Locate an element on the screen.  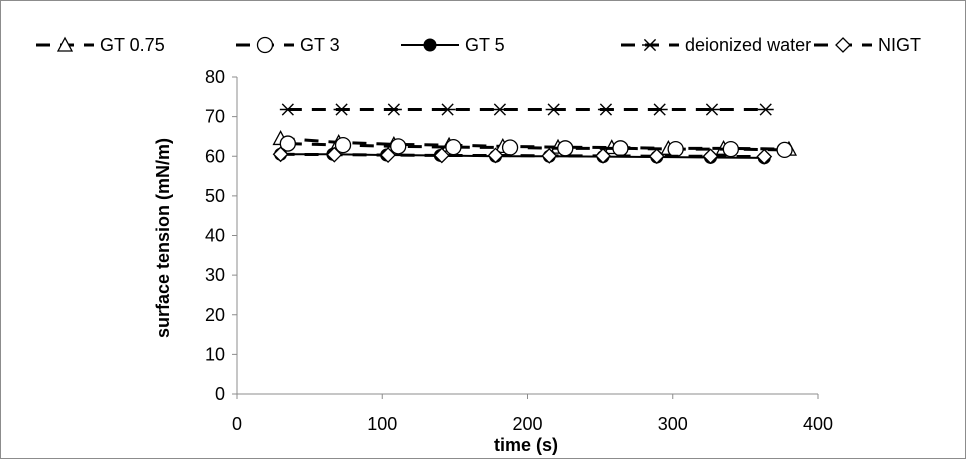
legend-label: deionized water is located at coordinates (748, 45).